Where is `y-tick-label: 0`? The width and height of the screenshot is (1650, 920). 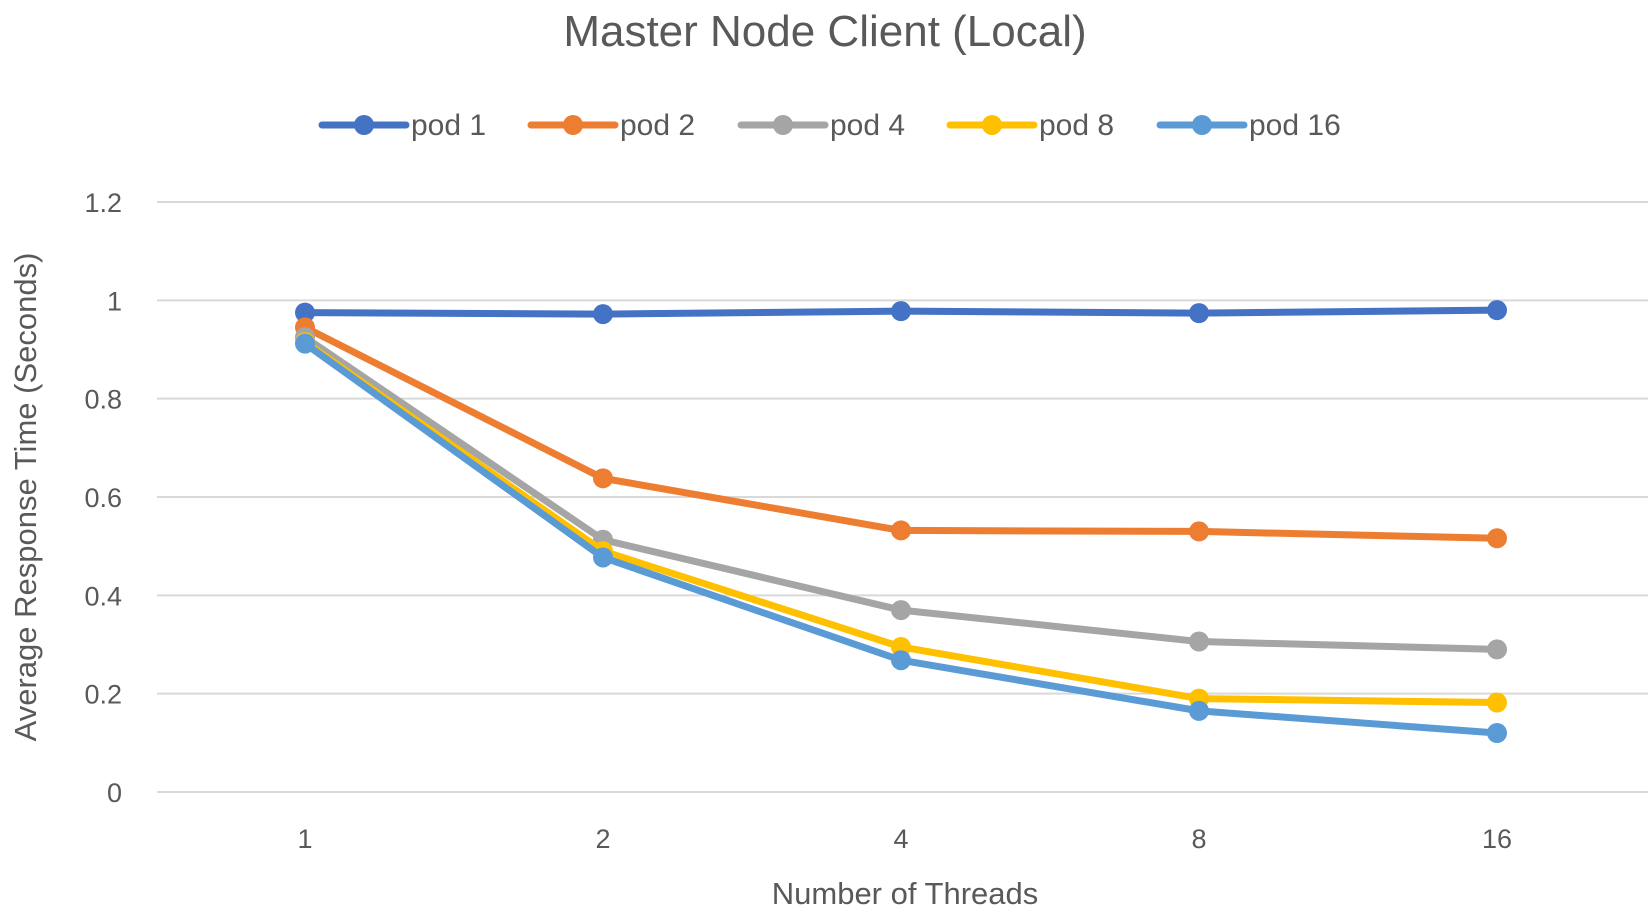
y-tick-label: 0 is located at coordinates (114, 793).